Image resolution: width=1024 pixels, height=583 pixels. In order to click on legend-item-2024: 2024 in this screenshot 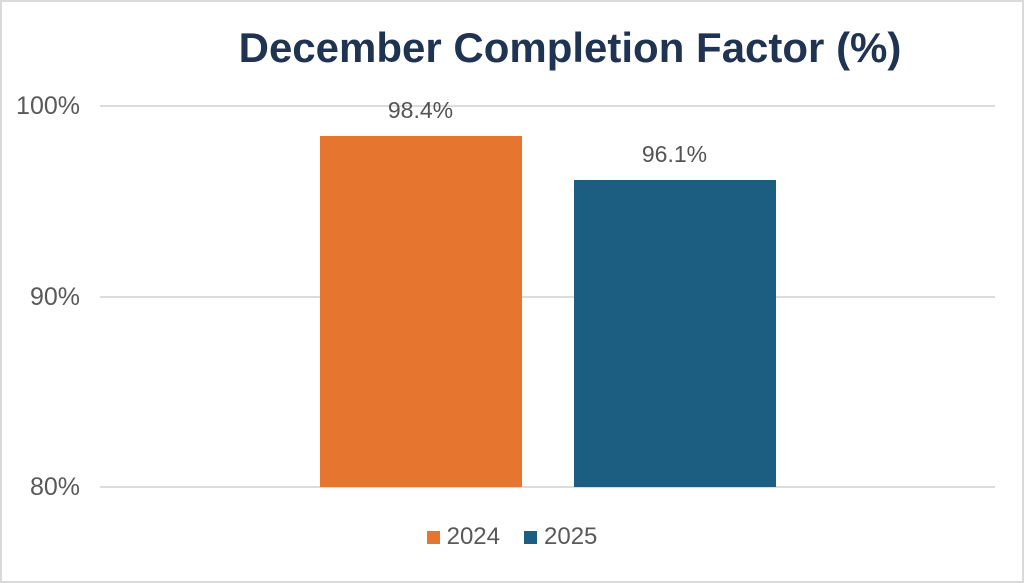, I will do `click(463, 537)`.